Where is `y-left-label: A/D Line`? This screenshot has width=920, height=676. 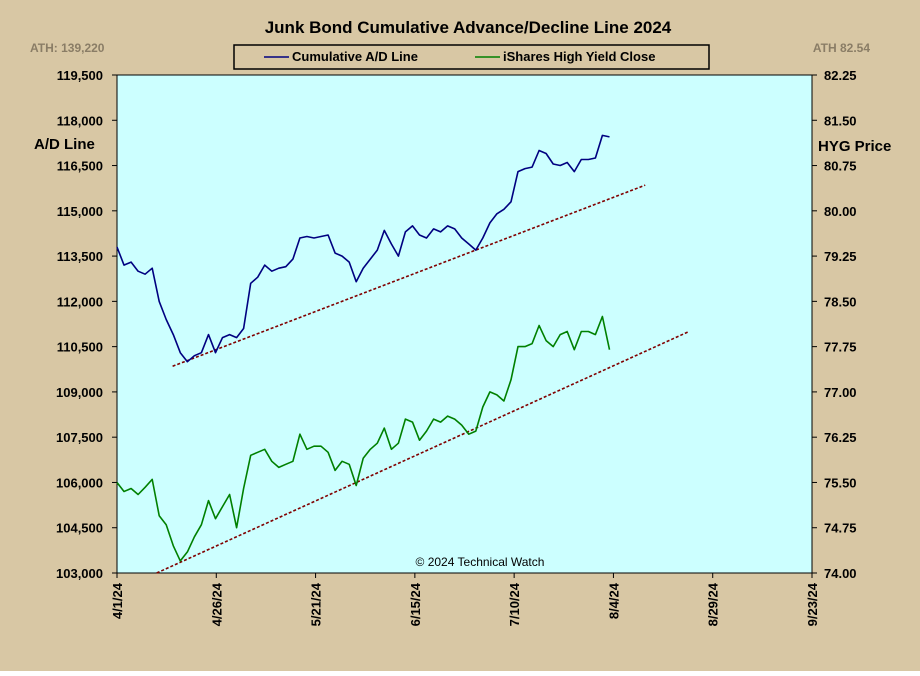 y-left-label: A/D Line is located at coordinates (64, 144).